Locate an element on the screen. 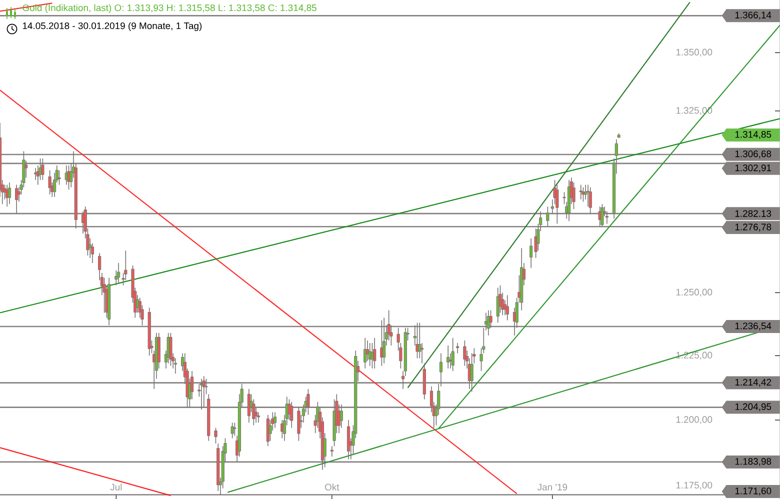 This screenshot has width=780, height=499. x-tick-label: Okt is located at coordinates (332, 487).